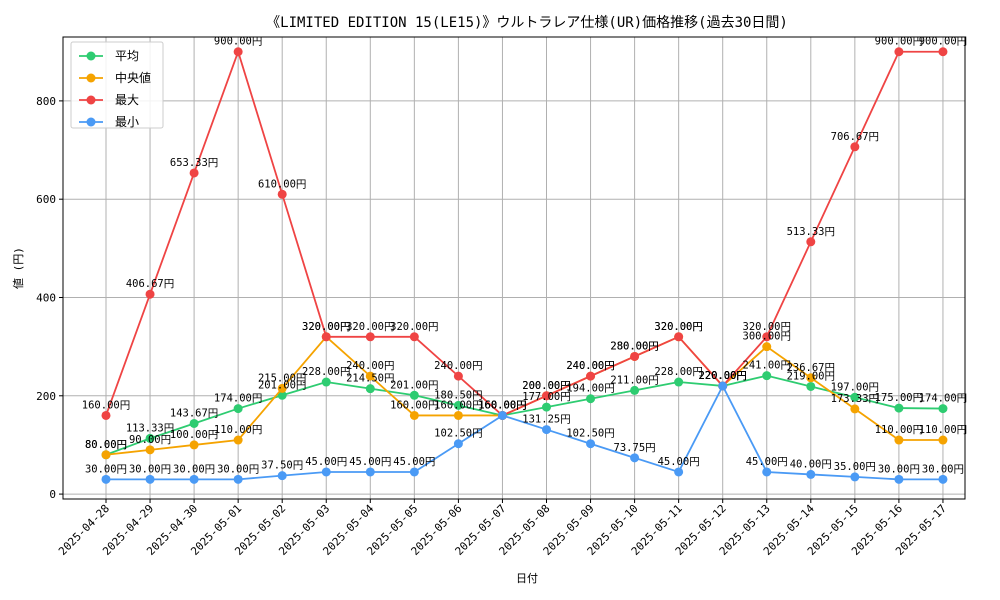 The image size is (1000, 600). I want to click on y-axis-label: 値 (円), so click(18, 268).